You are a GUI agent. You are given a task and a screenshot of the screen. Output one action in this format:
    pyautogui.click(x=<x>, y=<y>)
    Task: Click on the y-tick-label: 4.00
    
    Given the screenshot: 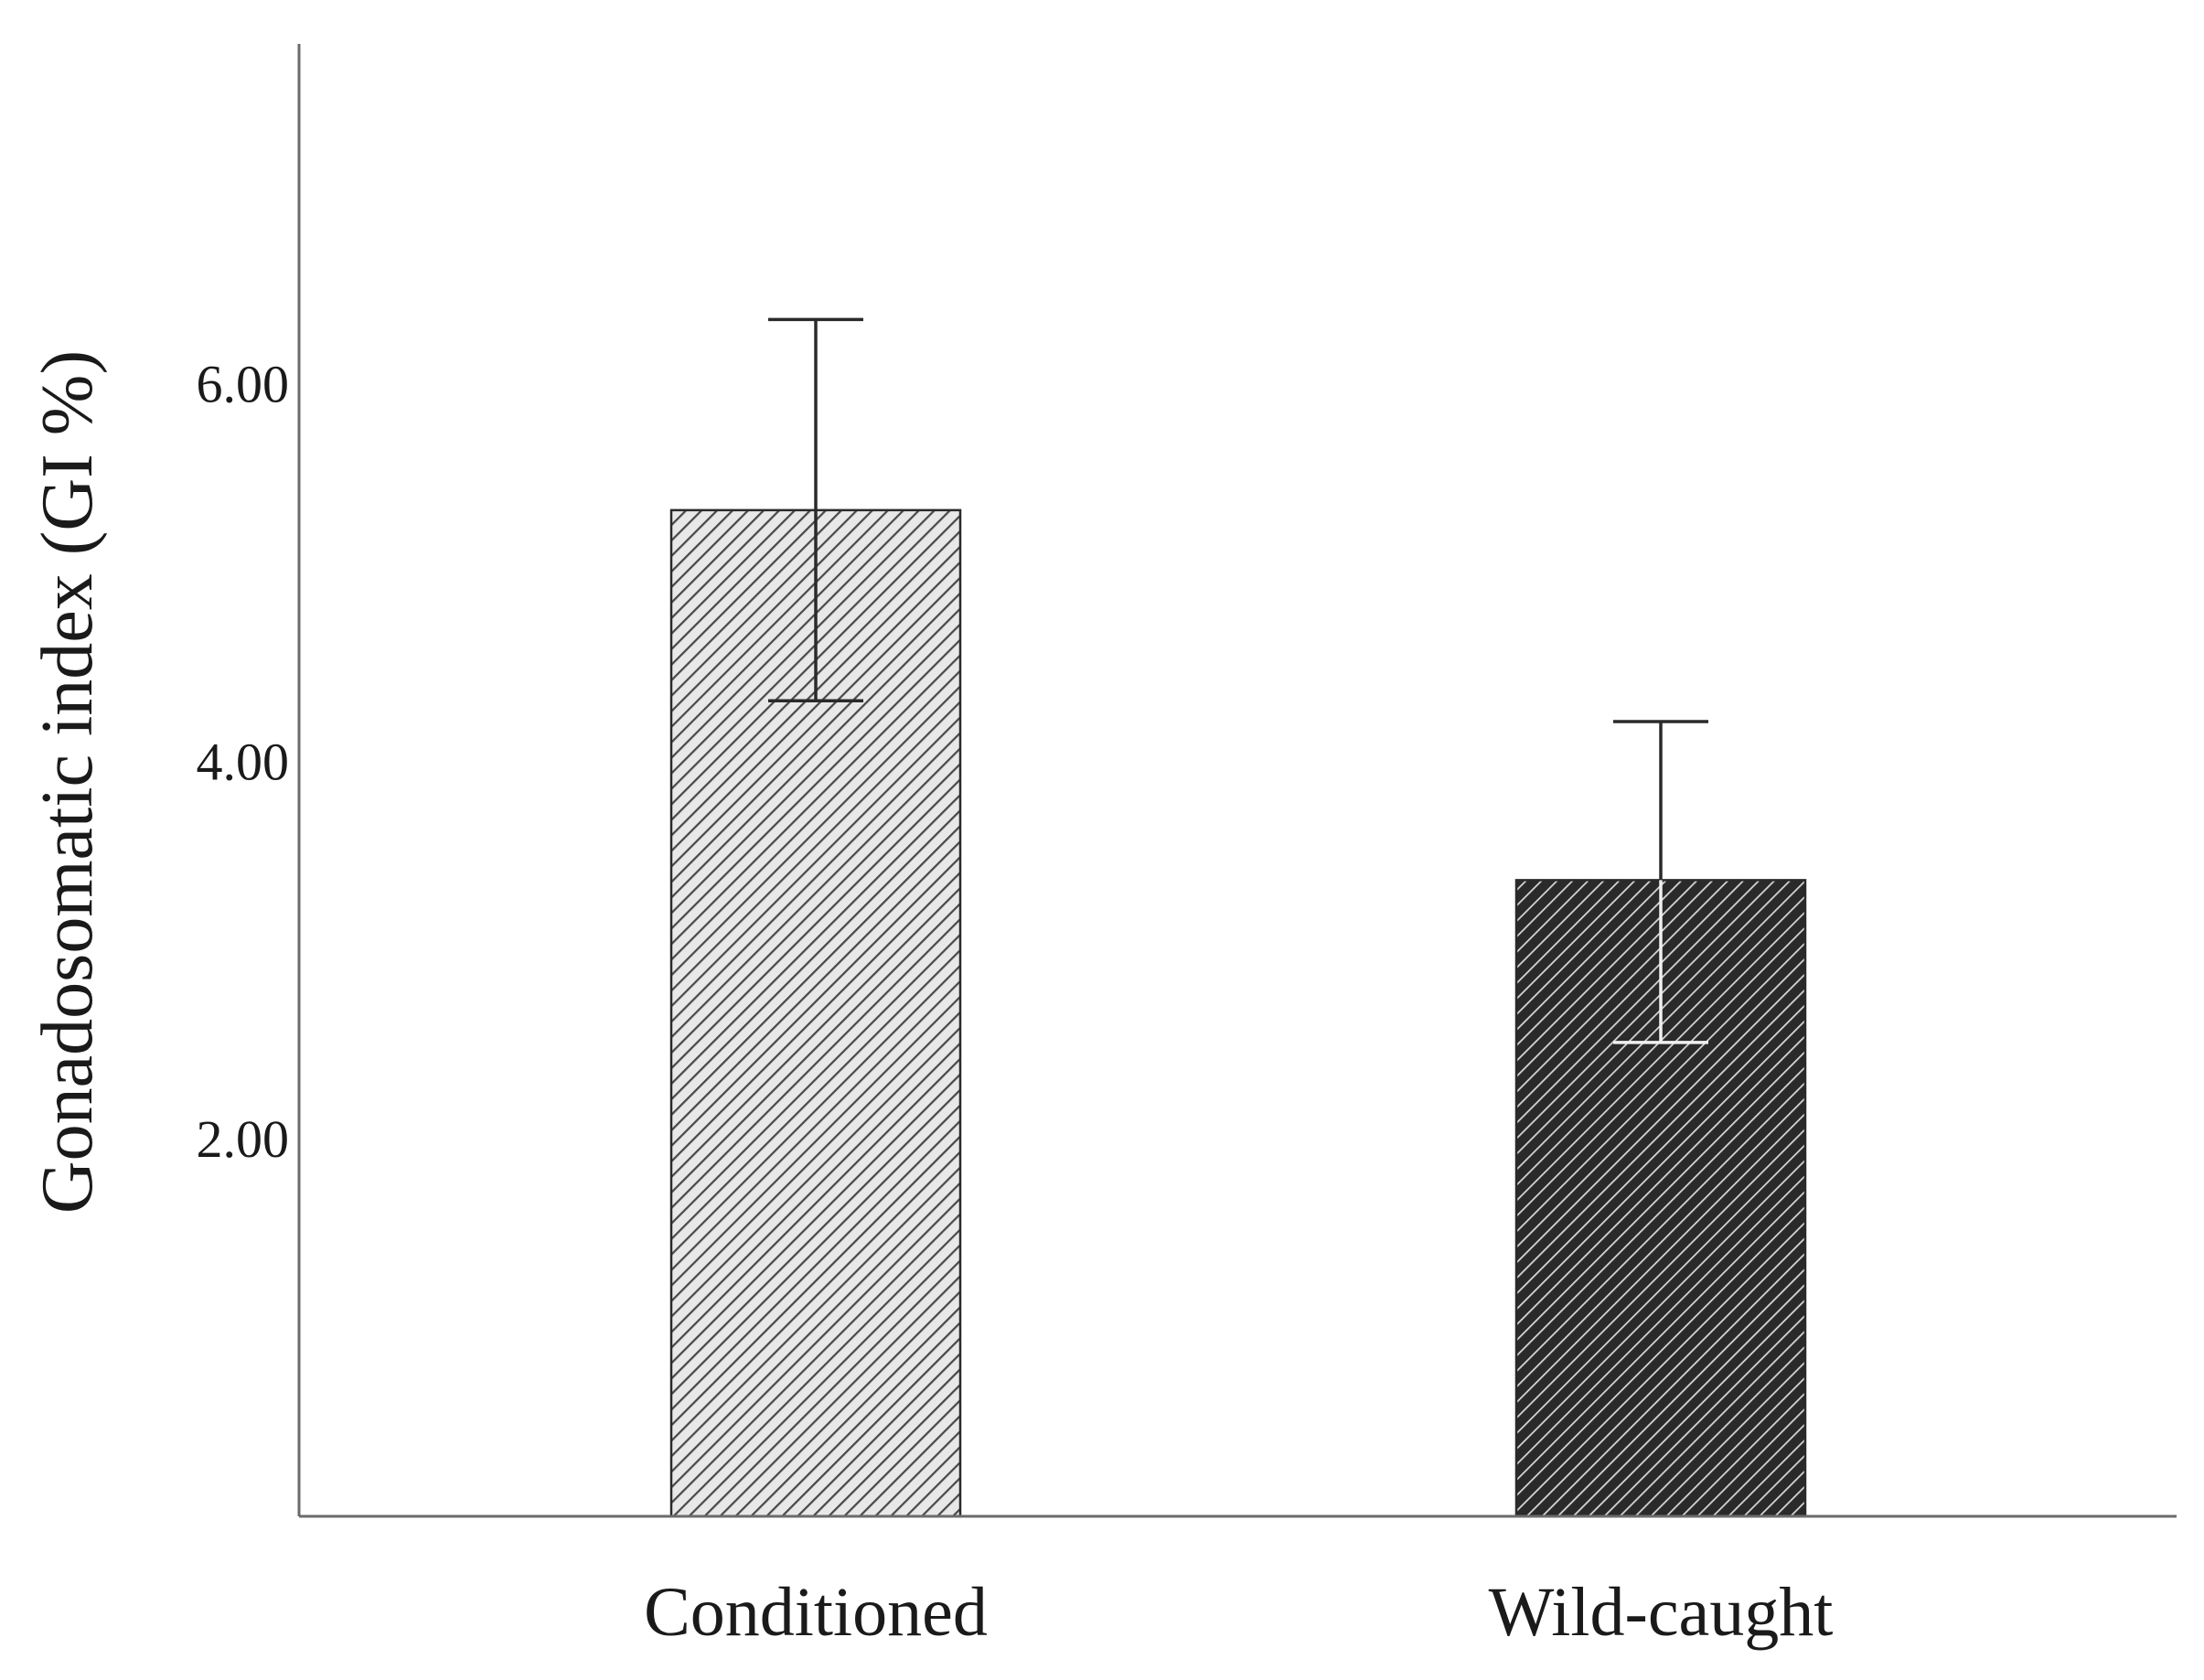 What is the action you would take?
    pyautogui.click(x=243, y=761)
    